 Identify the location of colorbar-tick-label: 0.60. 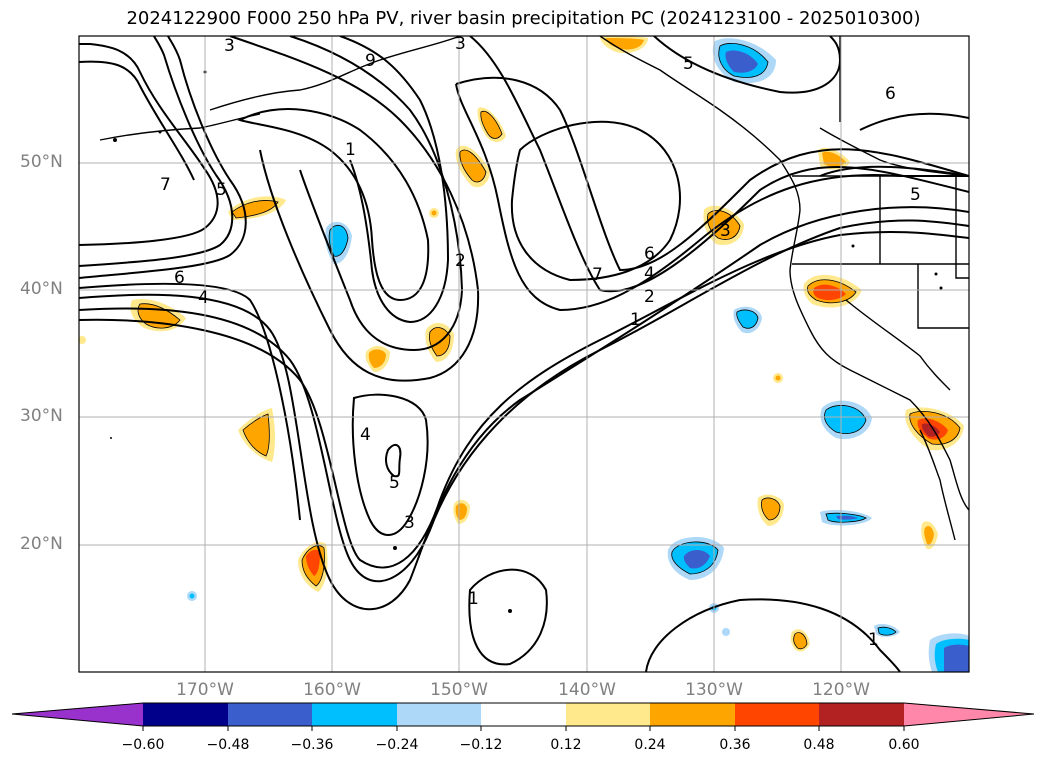
(904, 745).